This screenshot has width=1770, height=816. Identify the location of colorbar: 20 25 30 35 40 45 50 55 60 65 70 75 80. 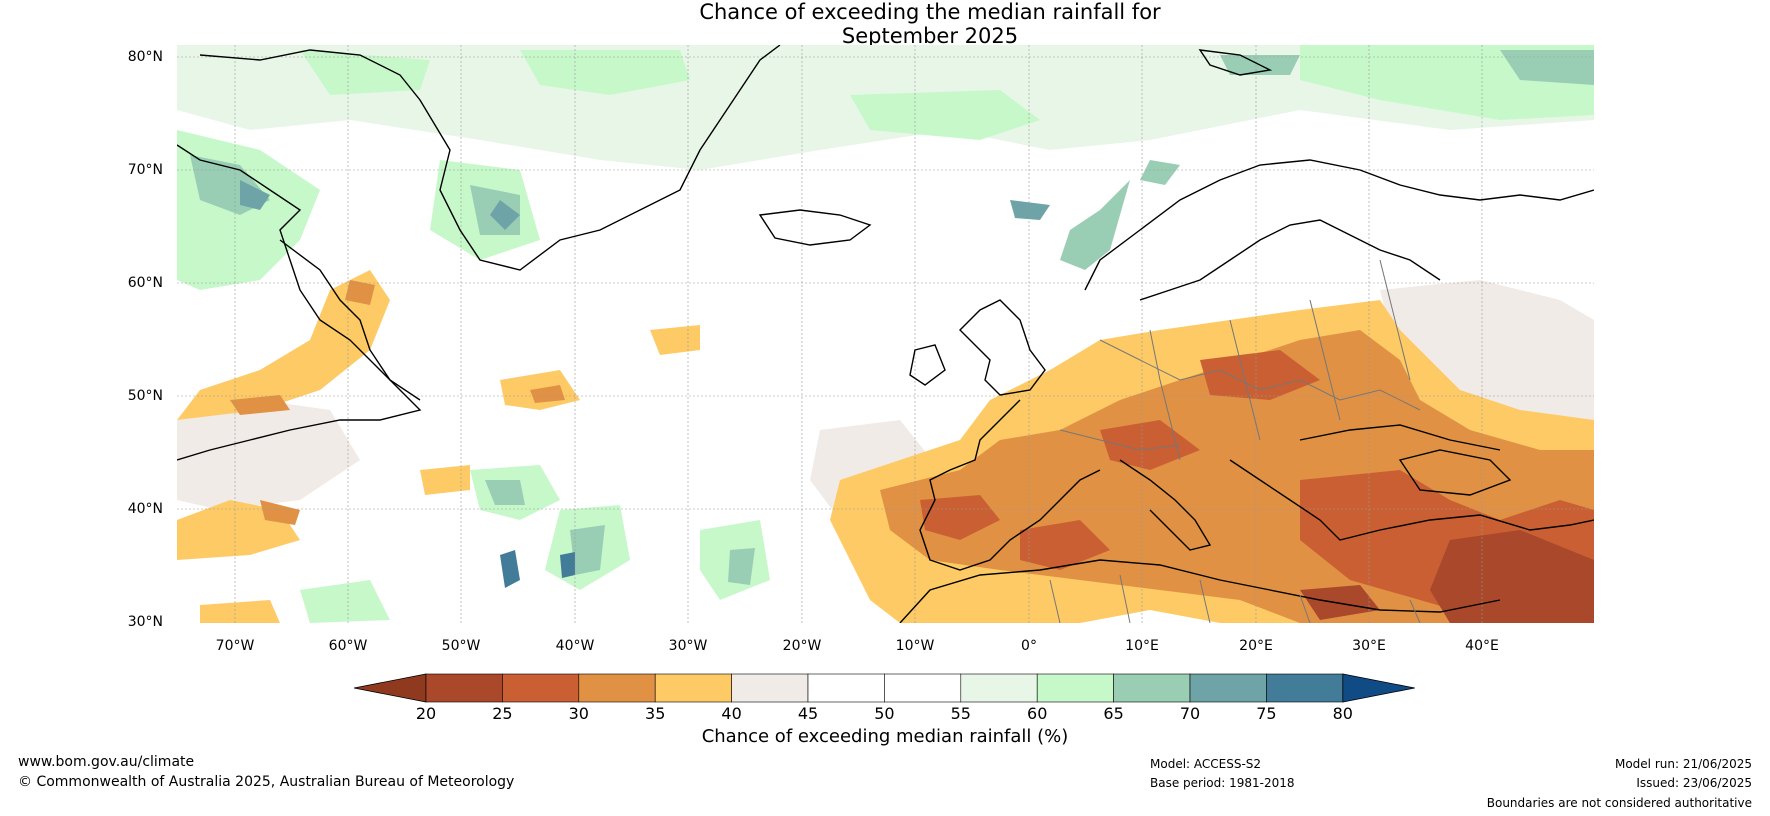
(884, 698).